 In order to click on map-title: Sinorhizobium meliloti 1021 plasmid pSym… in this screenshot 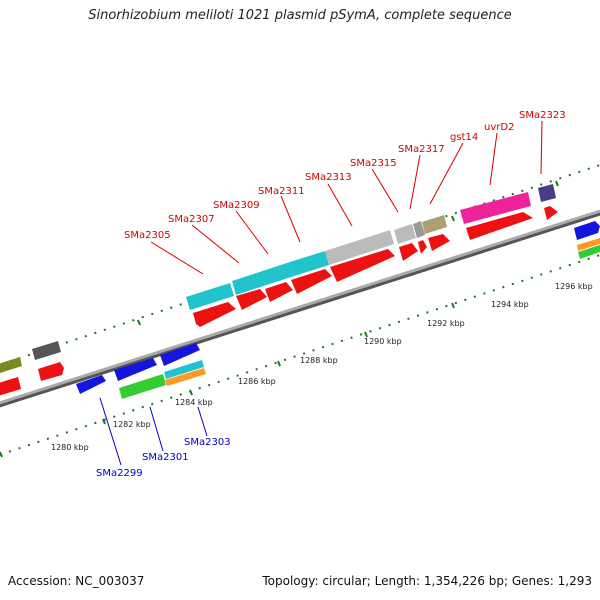, I will do `click(300, 15)`.